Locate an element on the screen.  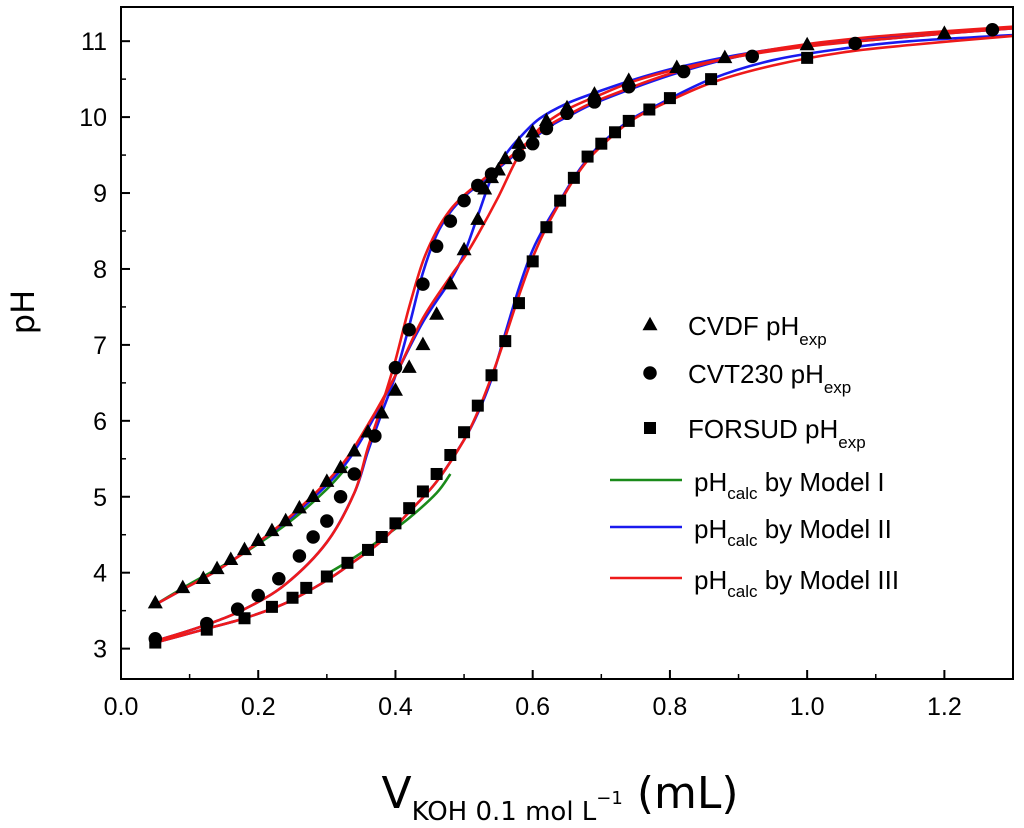
legend-label: CVDF pHexp is located at coordinates (757, 330).